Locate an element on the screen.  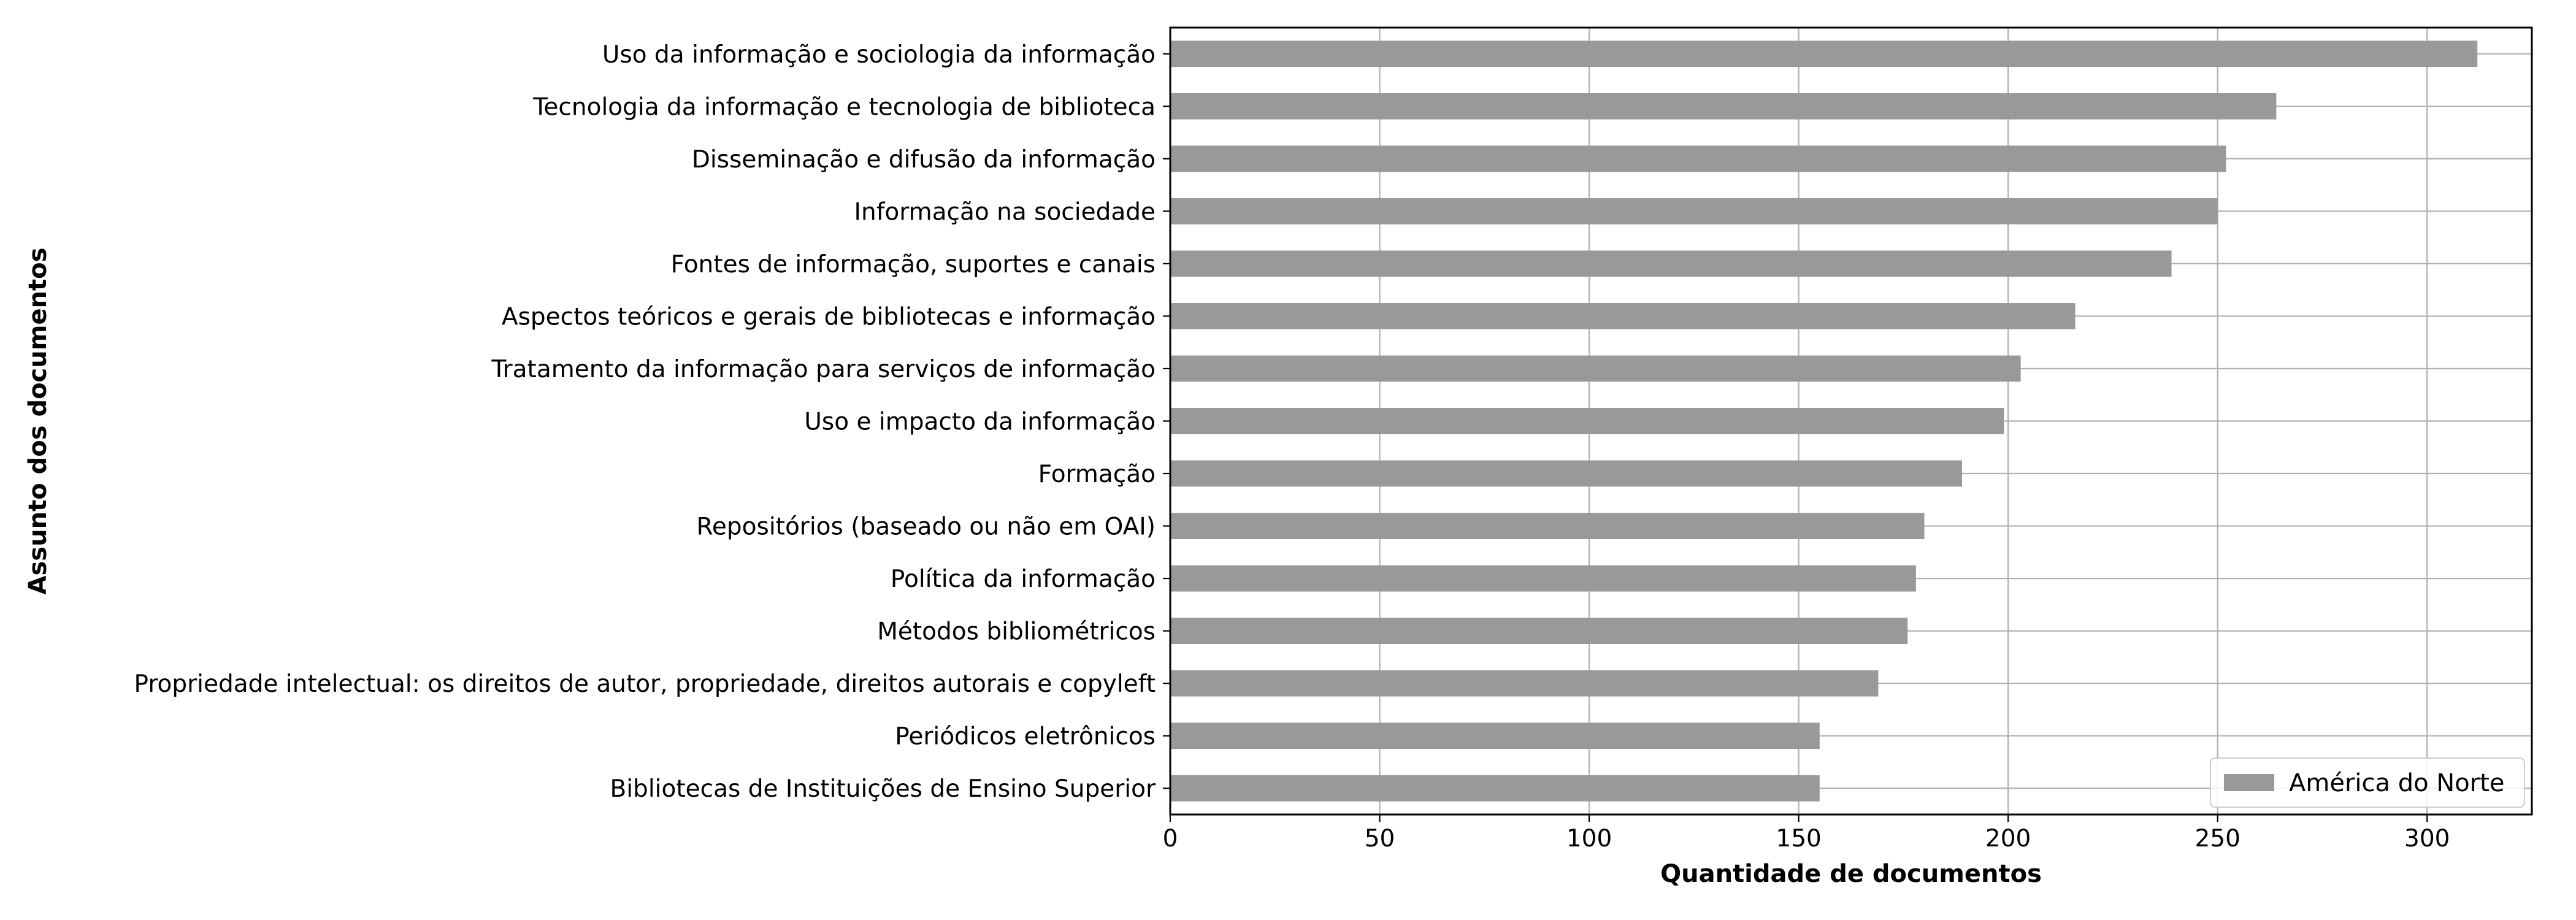
x-tick-labels: 0 50 100 150 200 250 300 is located at coordinates (1806, 834).